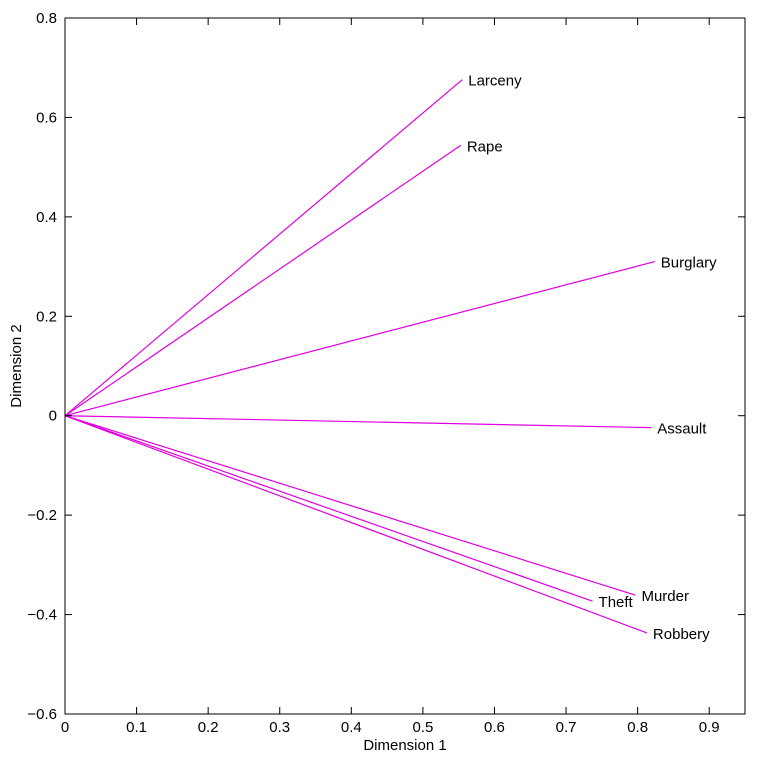 The height and width of the screenshot is (765, 759). What do you see at coordinates (16, 365) in the screenshot?
I see `y-axis-title: Dimension 2` at bounding box center [16, 365].